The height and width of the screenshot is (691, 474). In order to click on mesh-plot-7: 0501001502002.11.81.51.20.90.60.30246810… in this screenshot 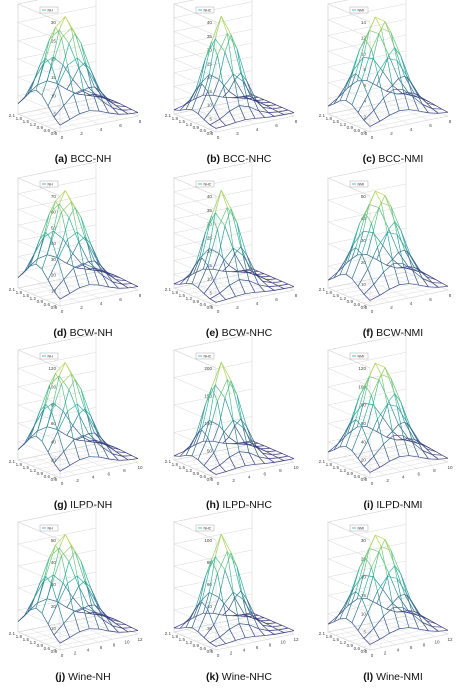, I will do `click(232, 409)`.